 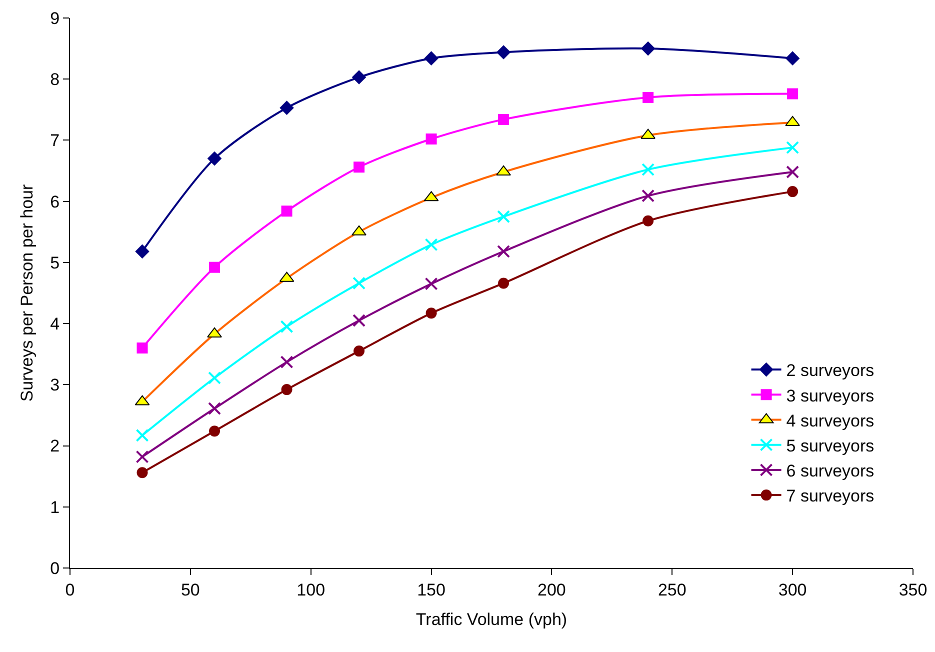 What do you see at coordinates (55, 18) in the screenshot?
I see `y-tick-label: 9` at bounding box center [55, 18].